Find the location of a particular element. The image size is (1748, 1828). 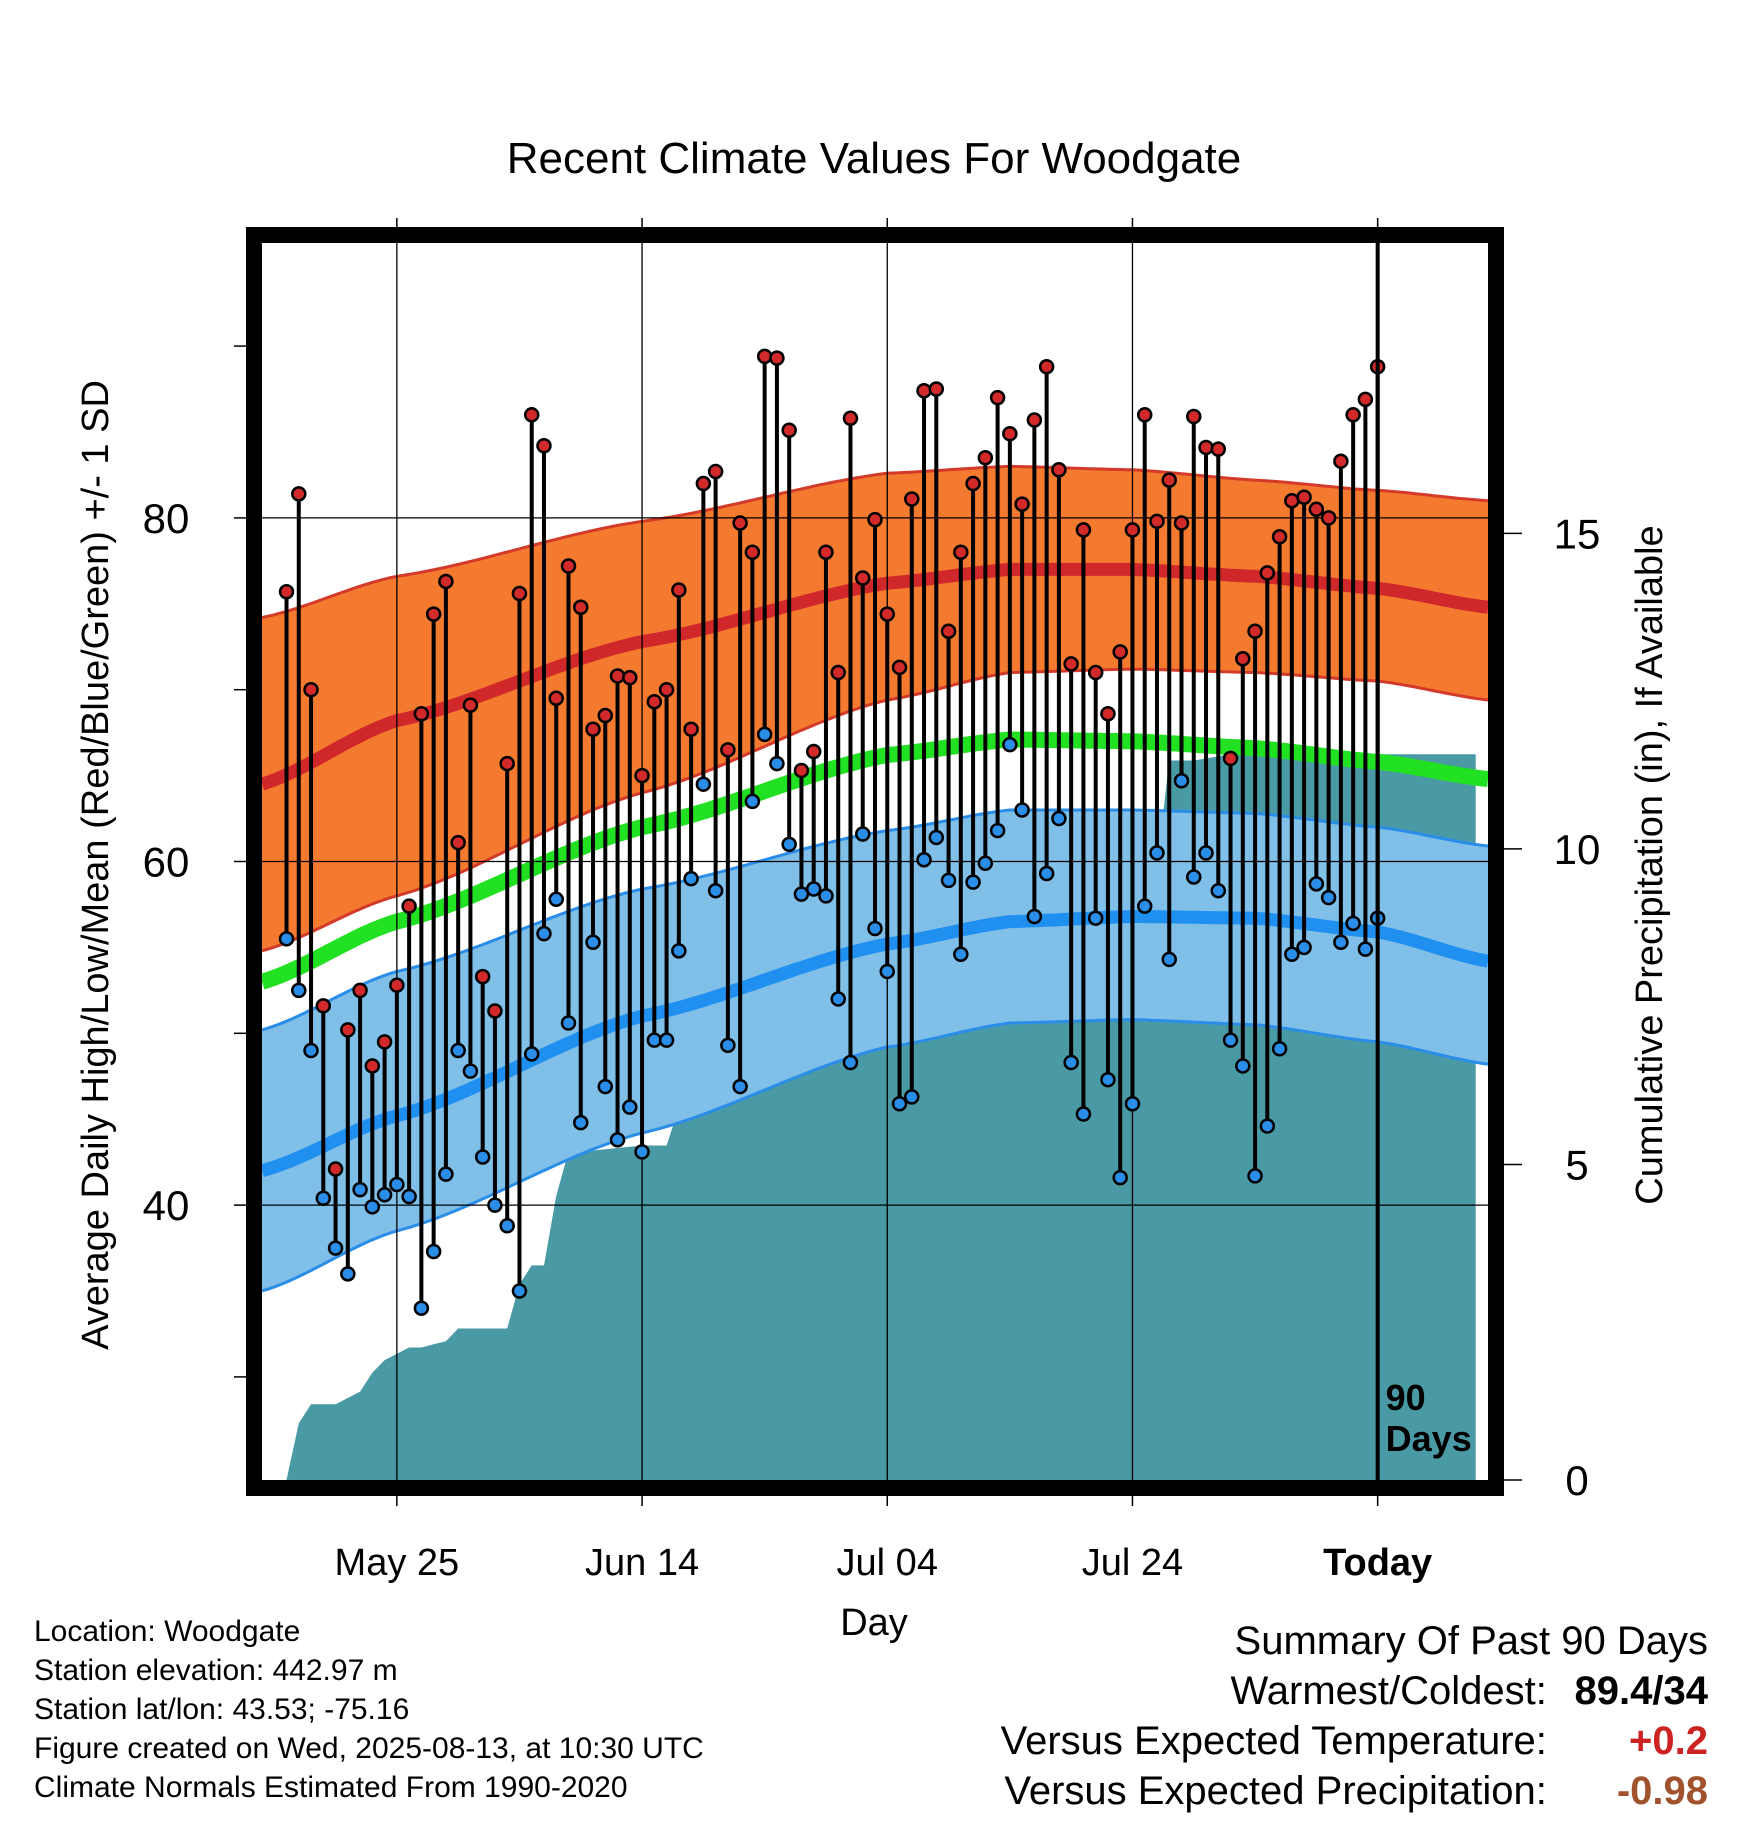

warmest-coldest-label: Warmest/Coldest: is located at coordinates (1388, 1691).